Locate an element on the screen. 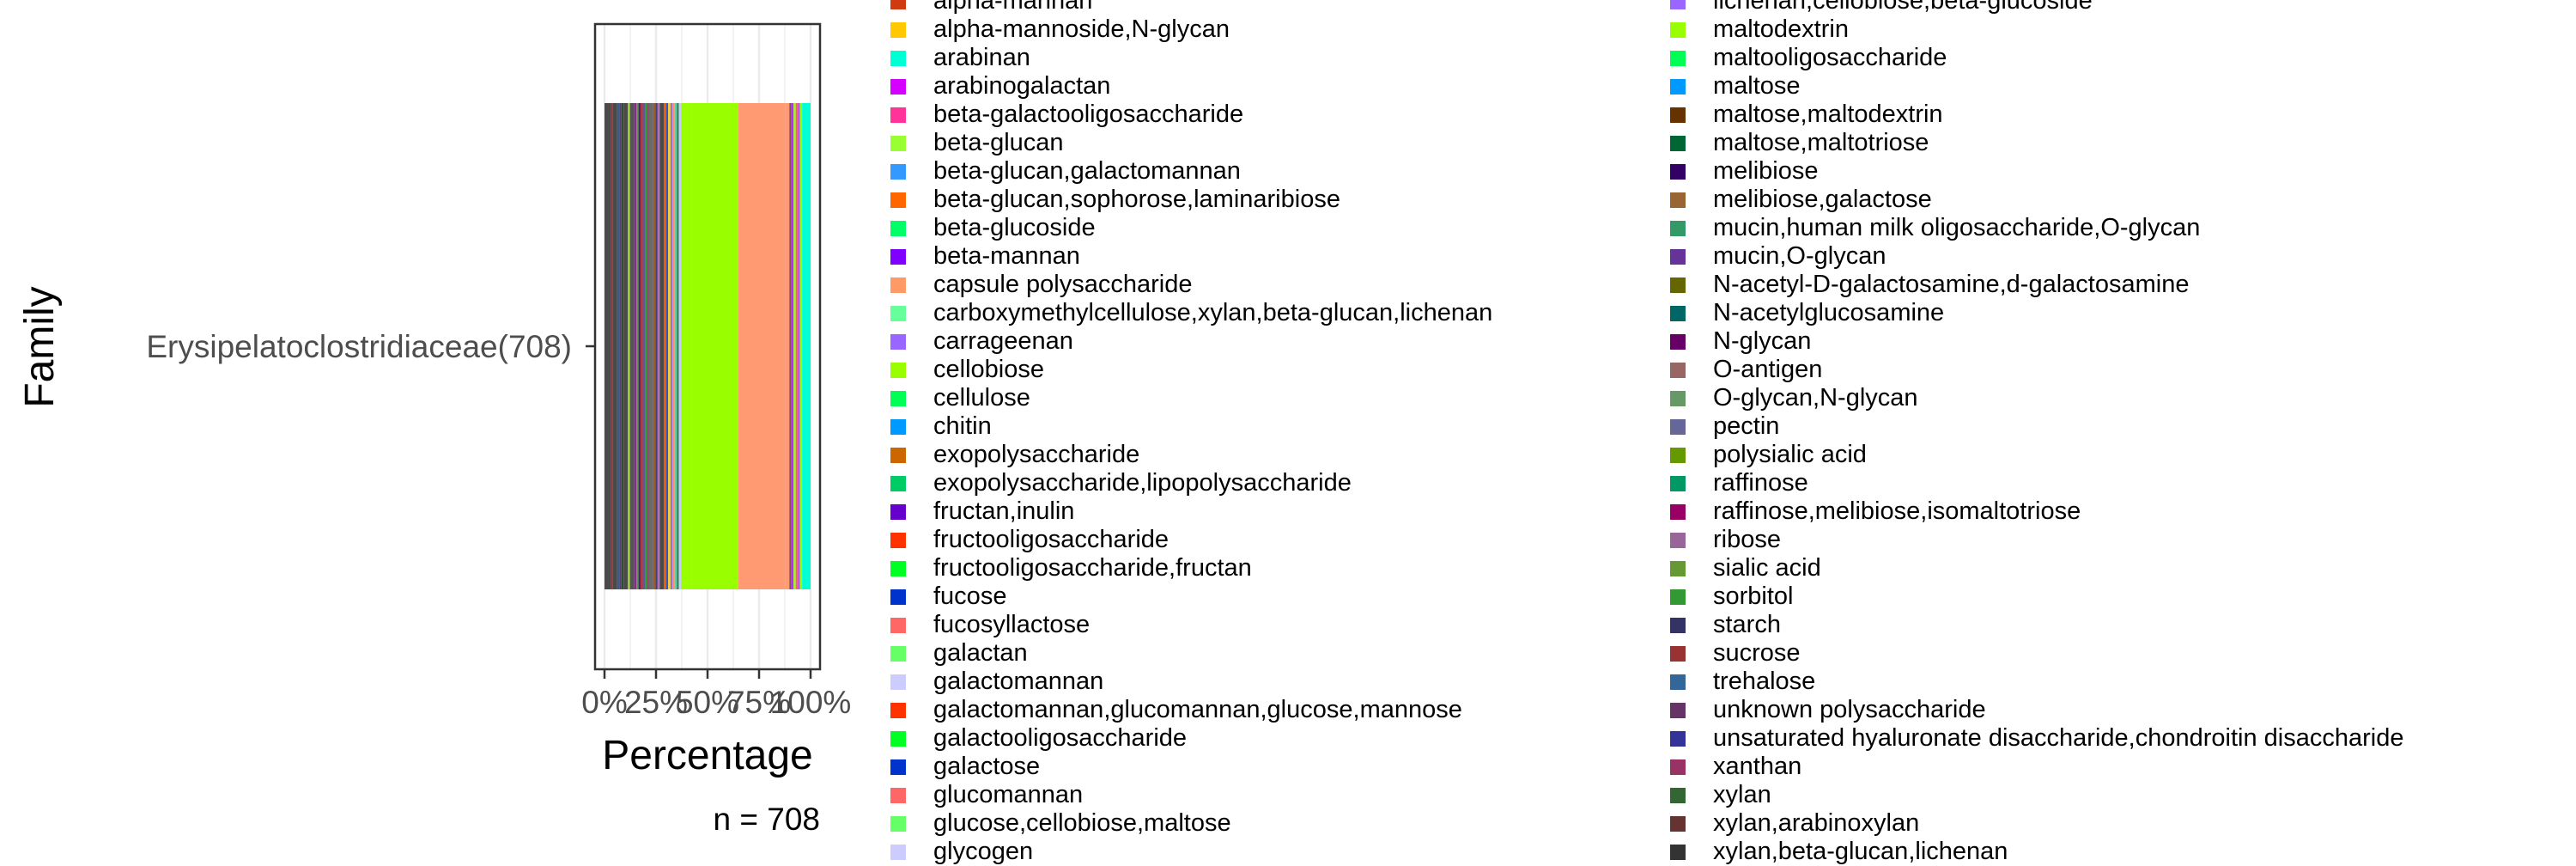 Image resolution: width=2576 pixels, height=866 pixels. legend-item: O-antigen is located at coordinates (2036, 370).